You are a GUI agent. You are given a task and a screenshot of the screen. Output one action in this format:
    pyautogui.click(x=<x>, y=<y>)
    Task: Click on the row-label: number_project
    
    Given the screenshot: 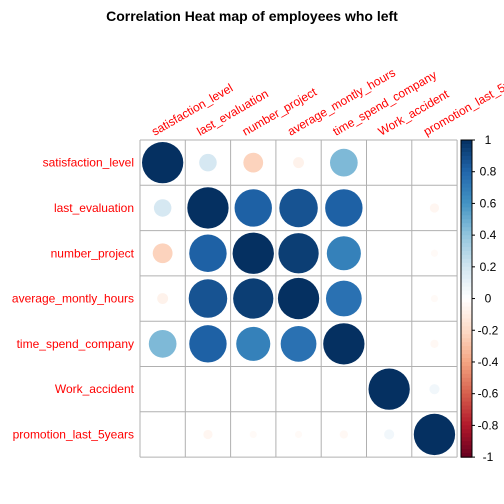 What is the action you would take?
    pyautogui.click(x=93, y=253)
    